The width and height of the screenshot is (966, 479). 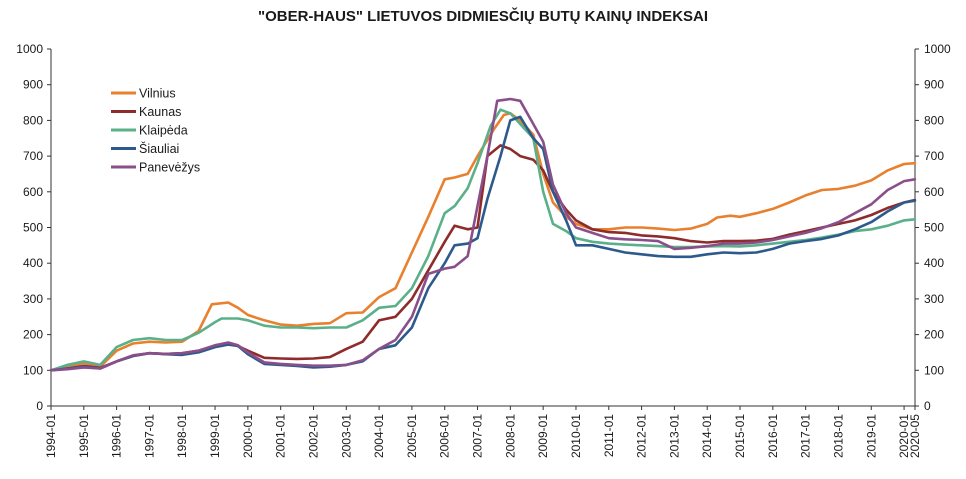 I want to click on y-tick-label-right: 0, so click(x=927, y=406).